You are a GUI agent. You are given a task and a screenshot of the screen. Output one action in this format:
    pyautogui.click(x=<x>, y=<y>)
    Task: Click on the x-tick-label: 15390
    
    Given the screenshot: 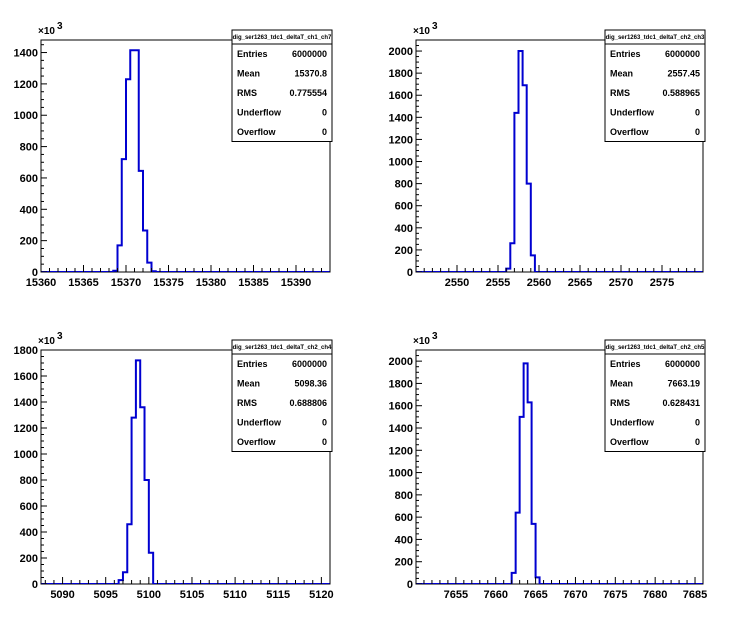 What is the action you would take?
    pyautogui.click(x=296, y=283)
    